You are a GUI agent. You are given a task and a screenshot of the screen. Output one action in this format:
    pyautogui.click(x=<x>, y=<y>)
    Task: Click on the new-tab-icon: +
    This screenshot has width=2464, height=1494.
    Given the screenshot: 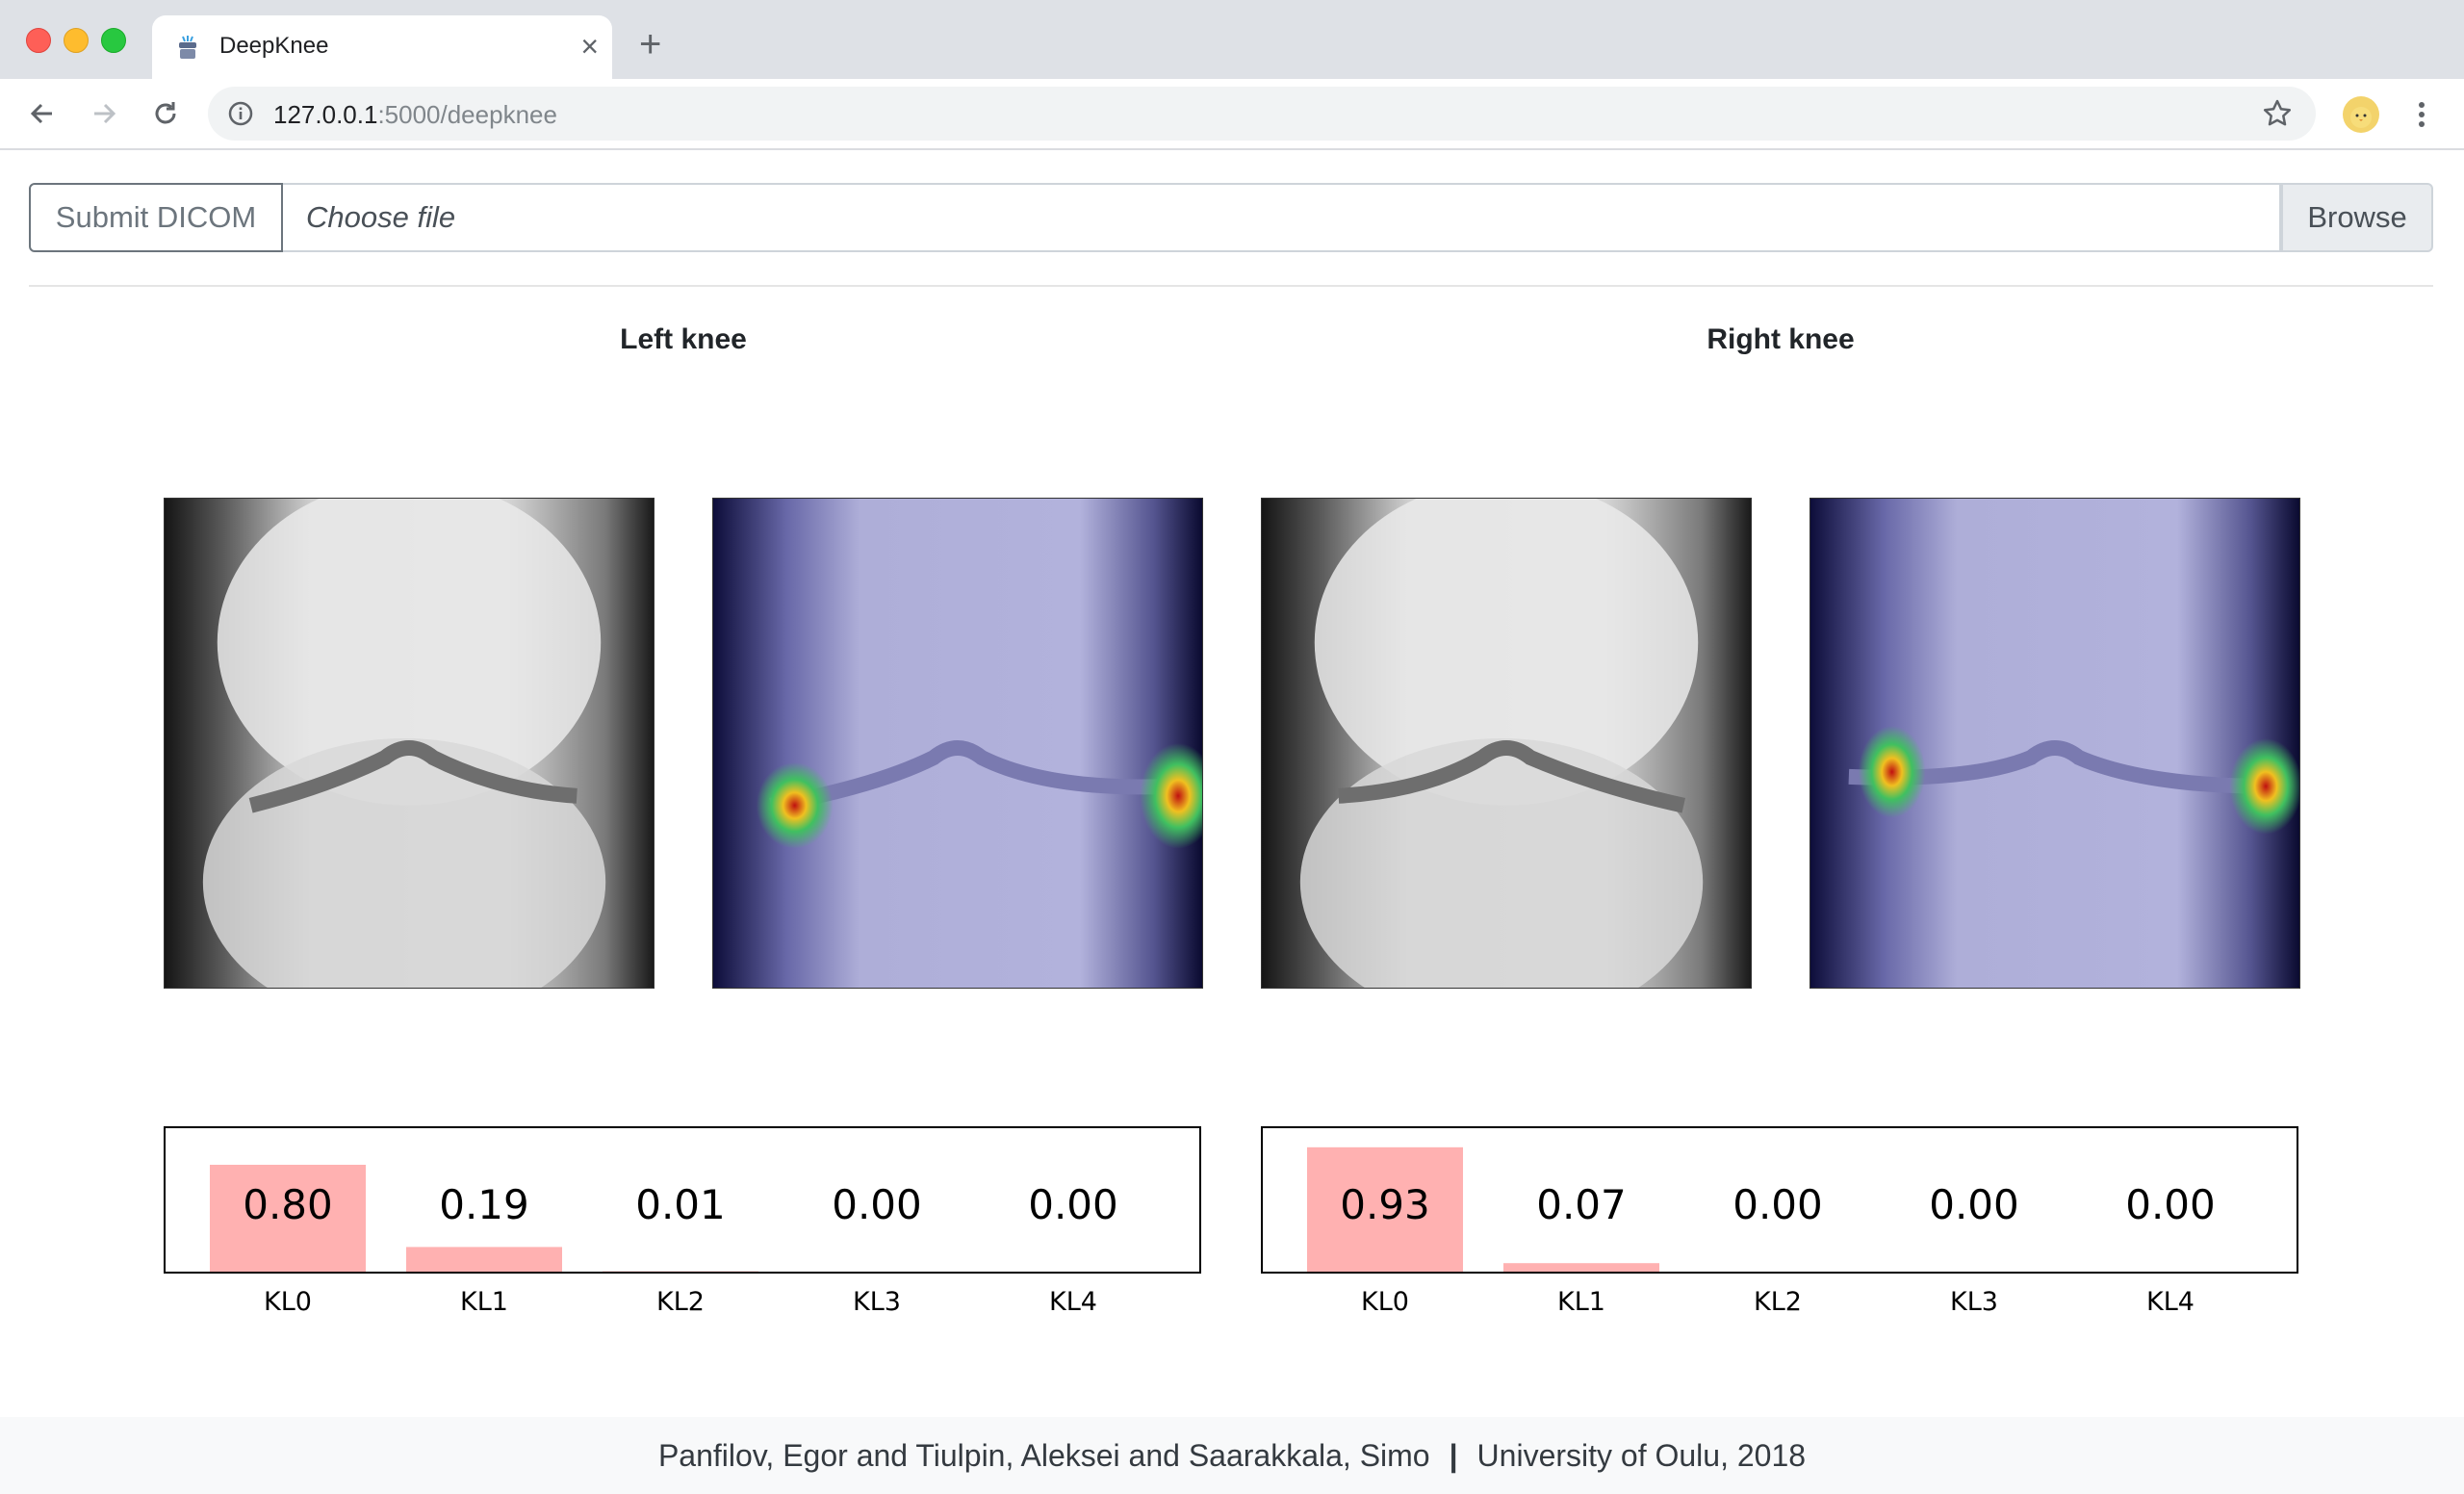 What is the action you would take?
    pyautogui.click(x=650, y=44)
    